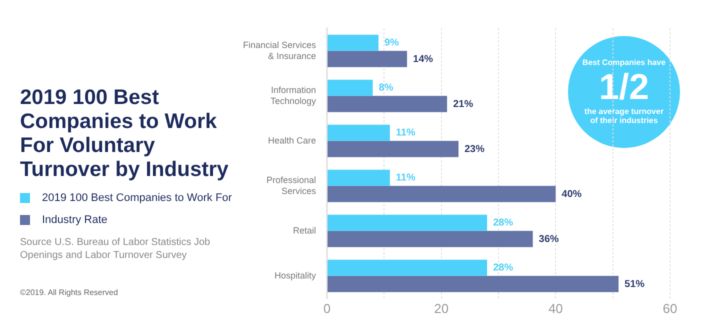 The image size is (721, 328). Describe the element at coordinates (670, 308) in the screenshot. I see `x-tick-label: 60` at that location.